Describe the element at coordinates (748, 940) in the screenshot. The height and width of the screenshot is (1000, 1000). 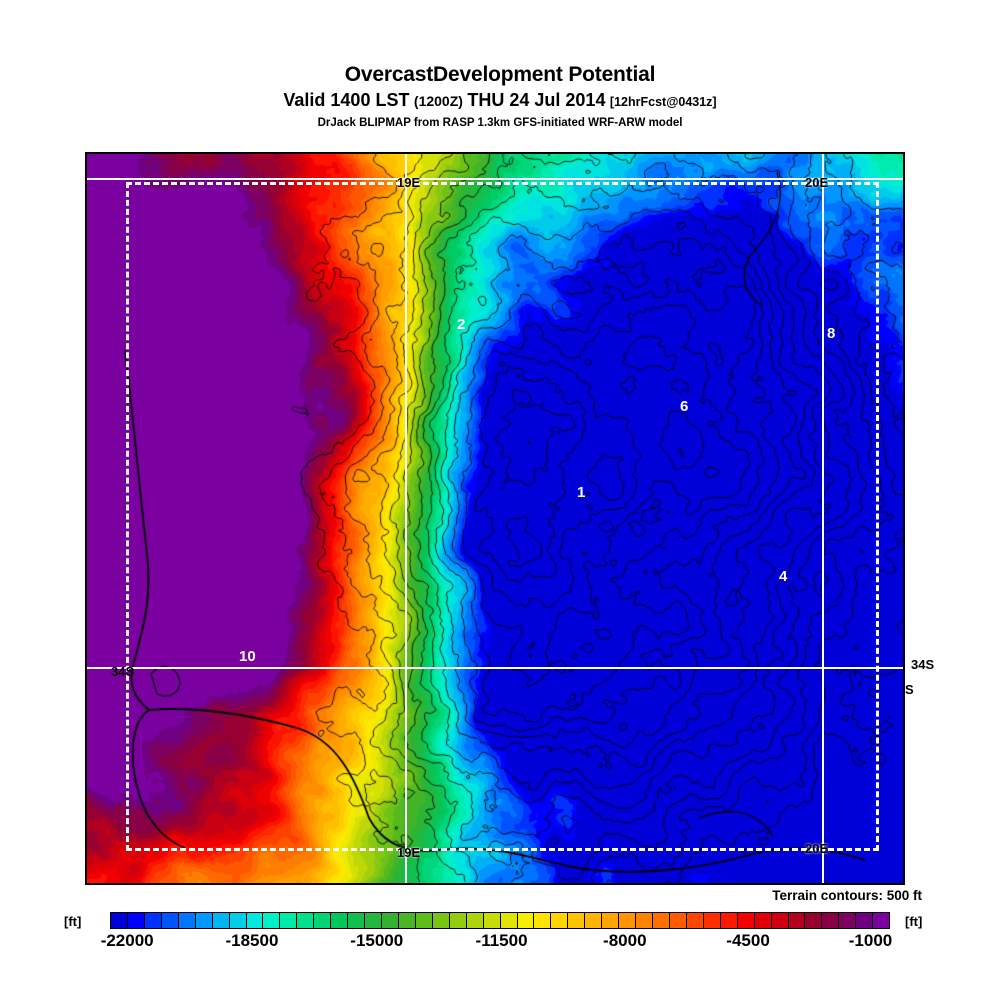
I see `colorbar-tick: -4500` at that location.